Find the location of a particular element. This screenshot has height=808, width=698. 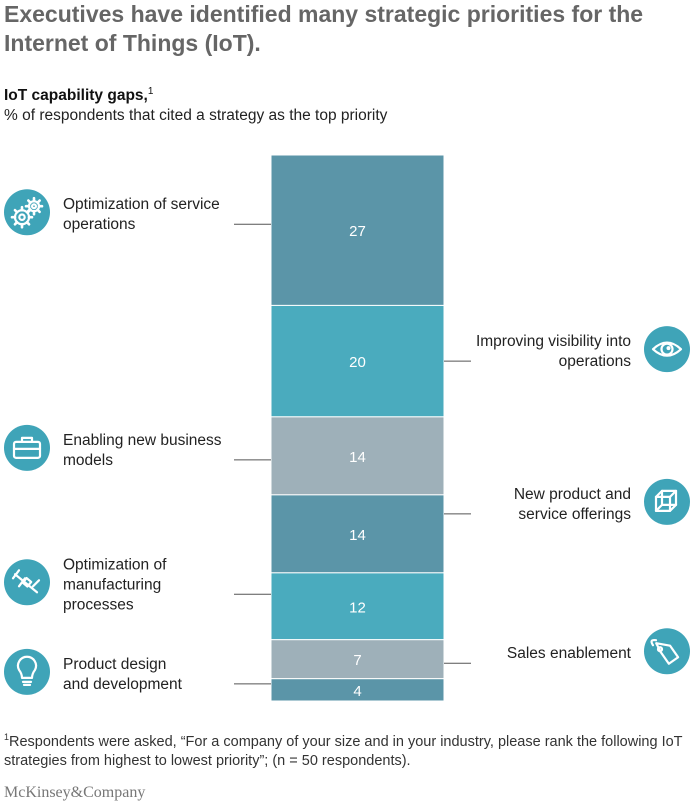

caliper-icon is located at coordinates (27, 582).